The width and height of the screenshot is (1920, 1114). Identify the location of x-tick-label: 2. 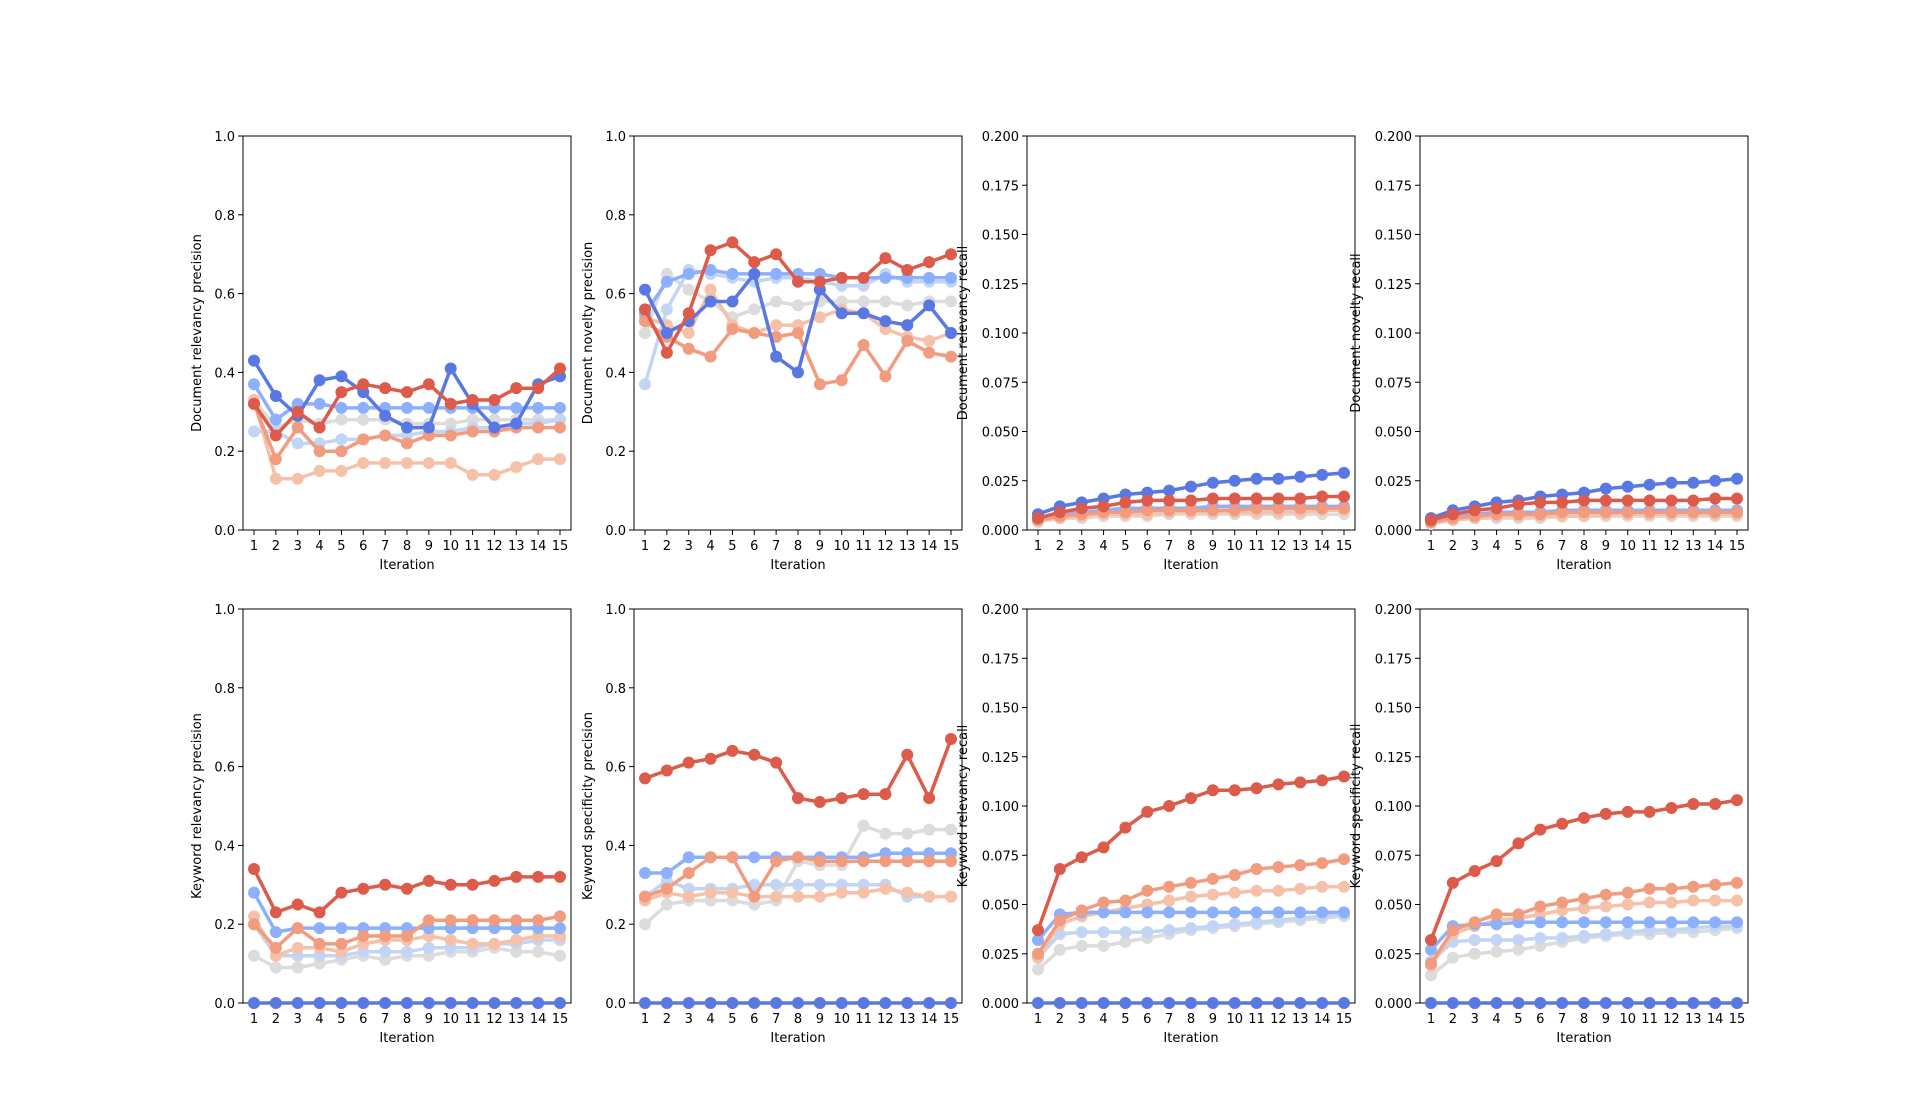
(1060, 546).